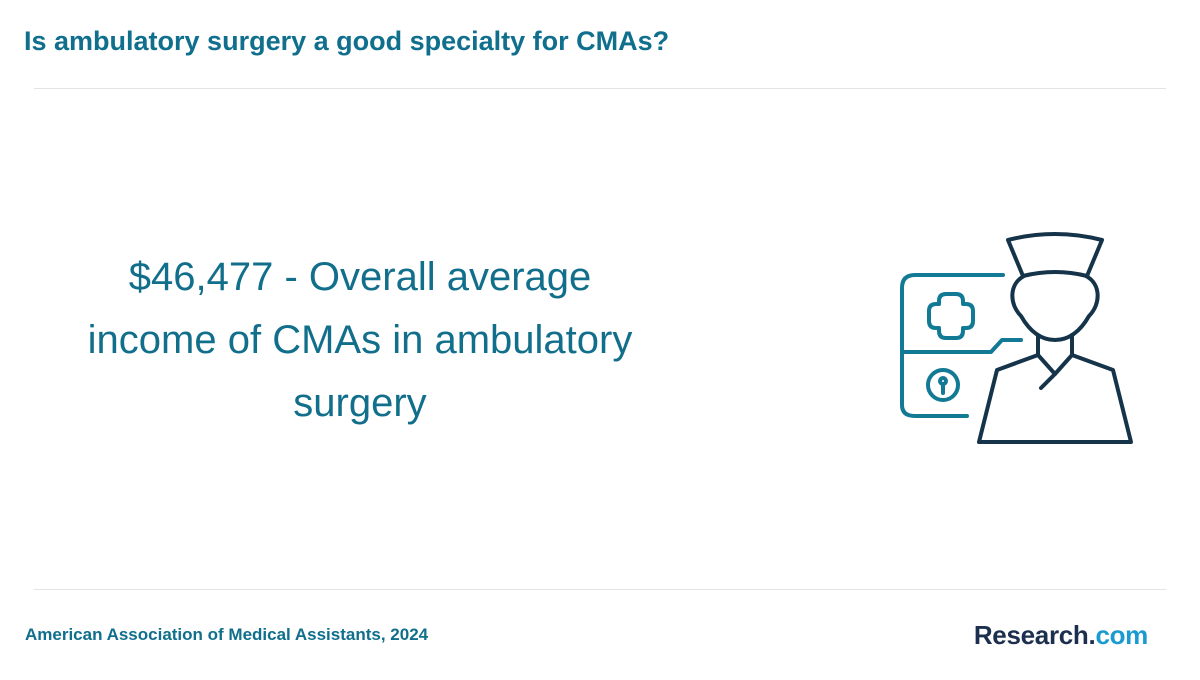 Image resolution: width=1200 pixels, height=680 pixels. I want to click on badge-icon, so click(943, 385).